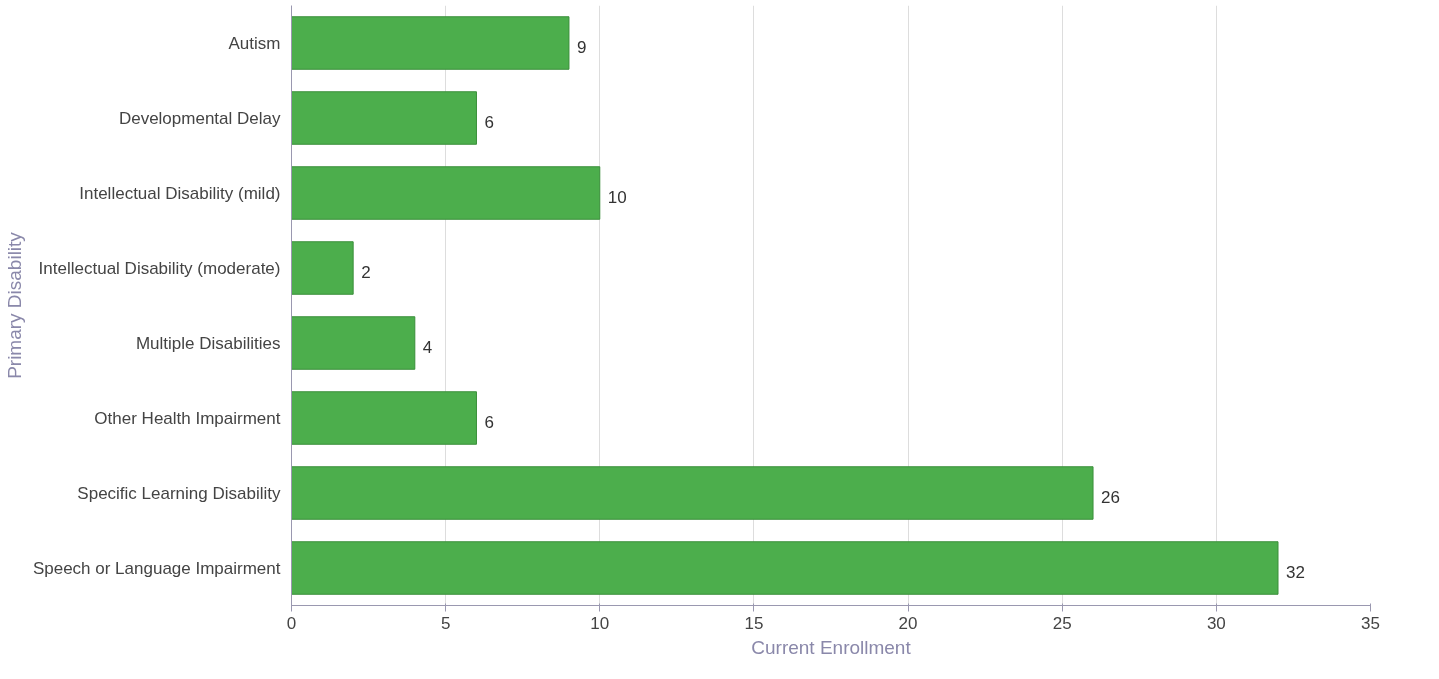  What do you see at coordinates (617, 197) in the screenshot?
I see `data-label: 10` at bounding box center [617, 197].